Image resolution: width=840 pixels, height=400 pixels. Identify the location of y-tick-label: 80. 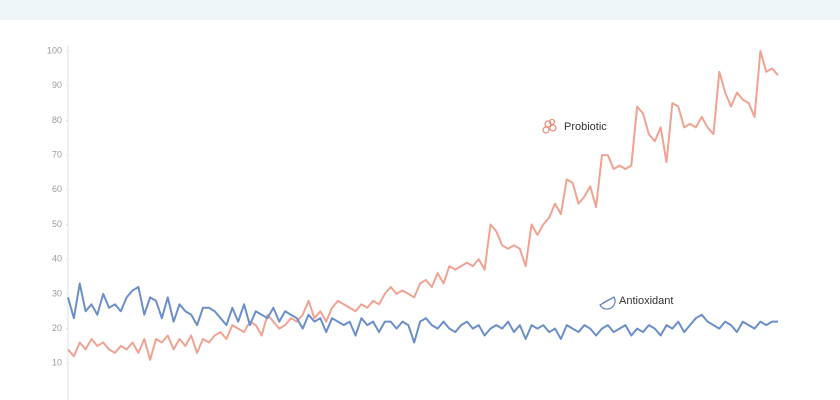
(57, 120).